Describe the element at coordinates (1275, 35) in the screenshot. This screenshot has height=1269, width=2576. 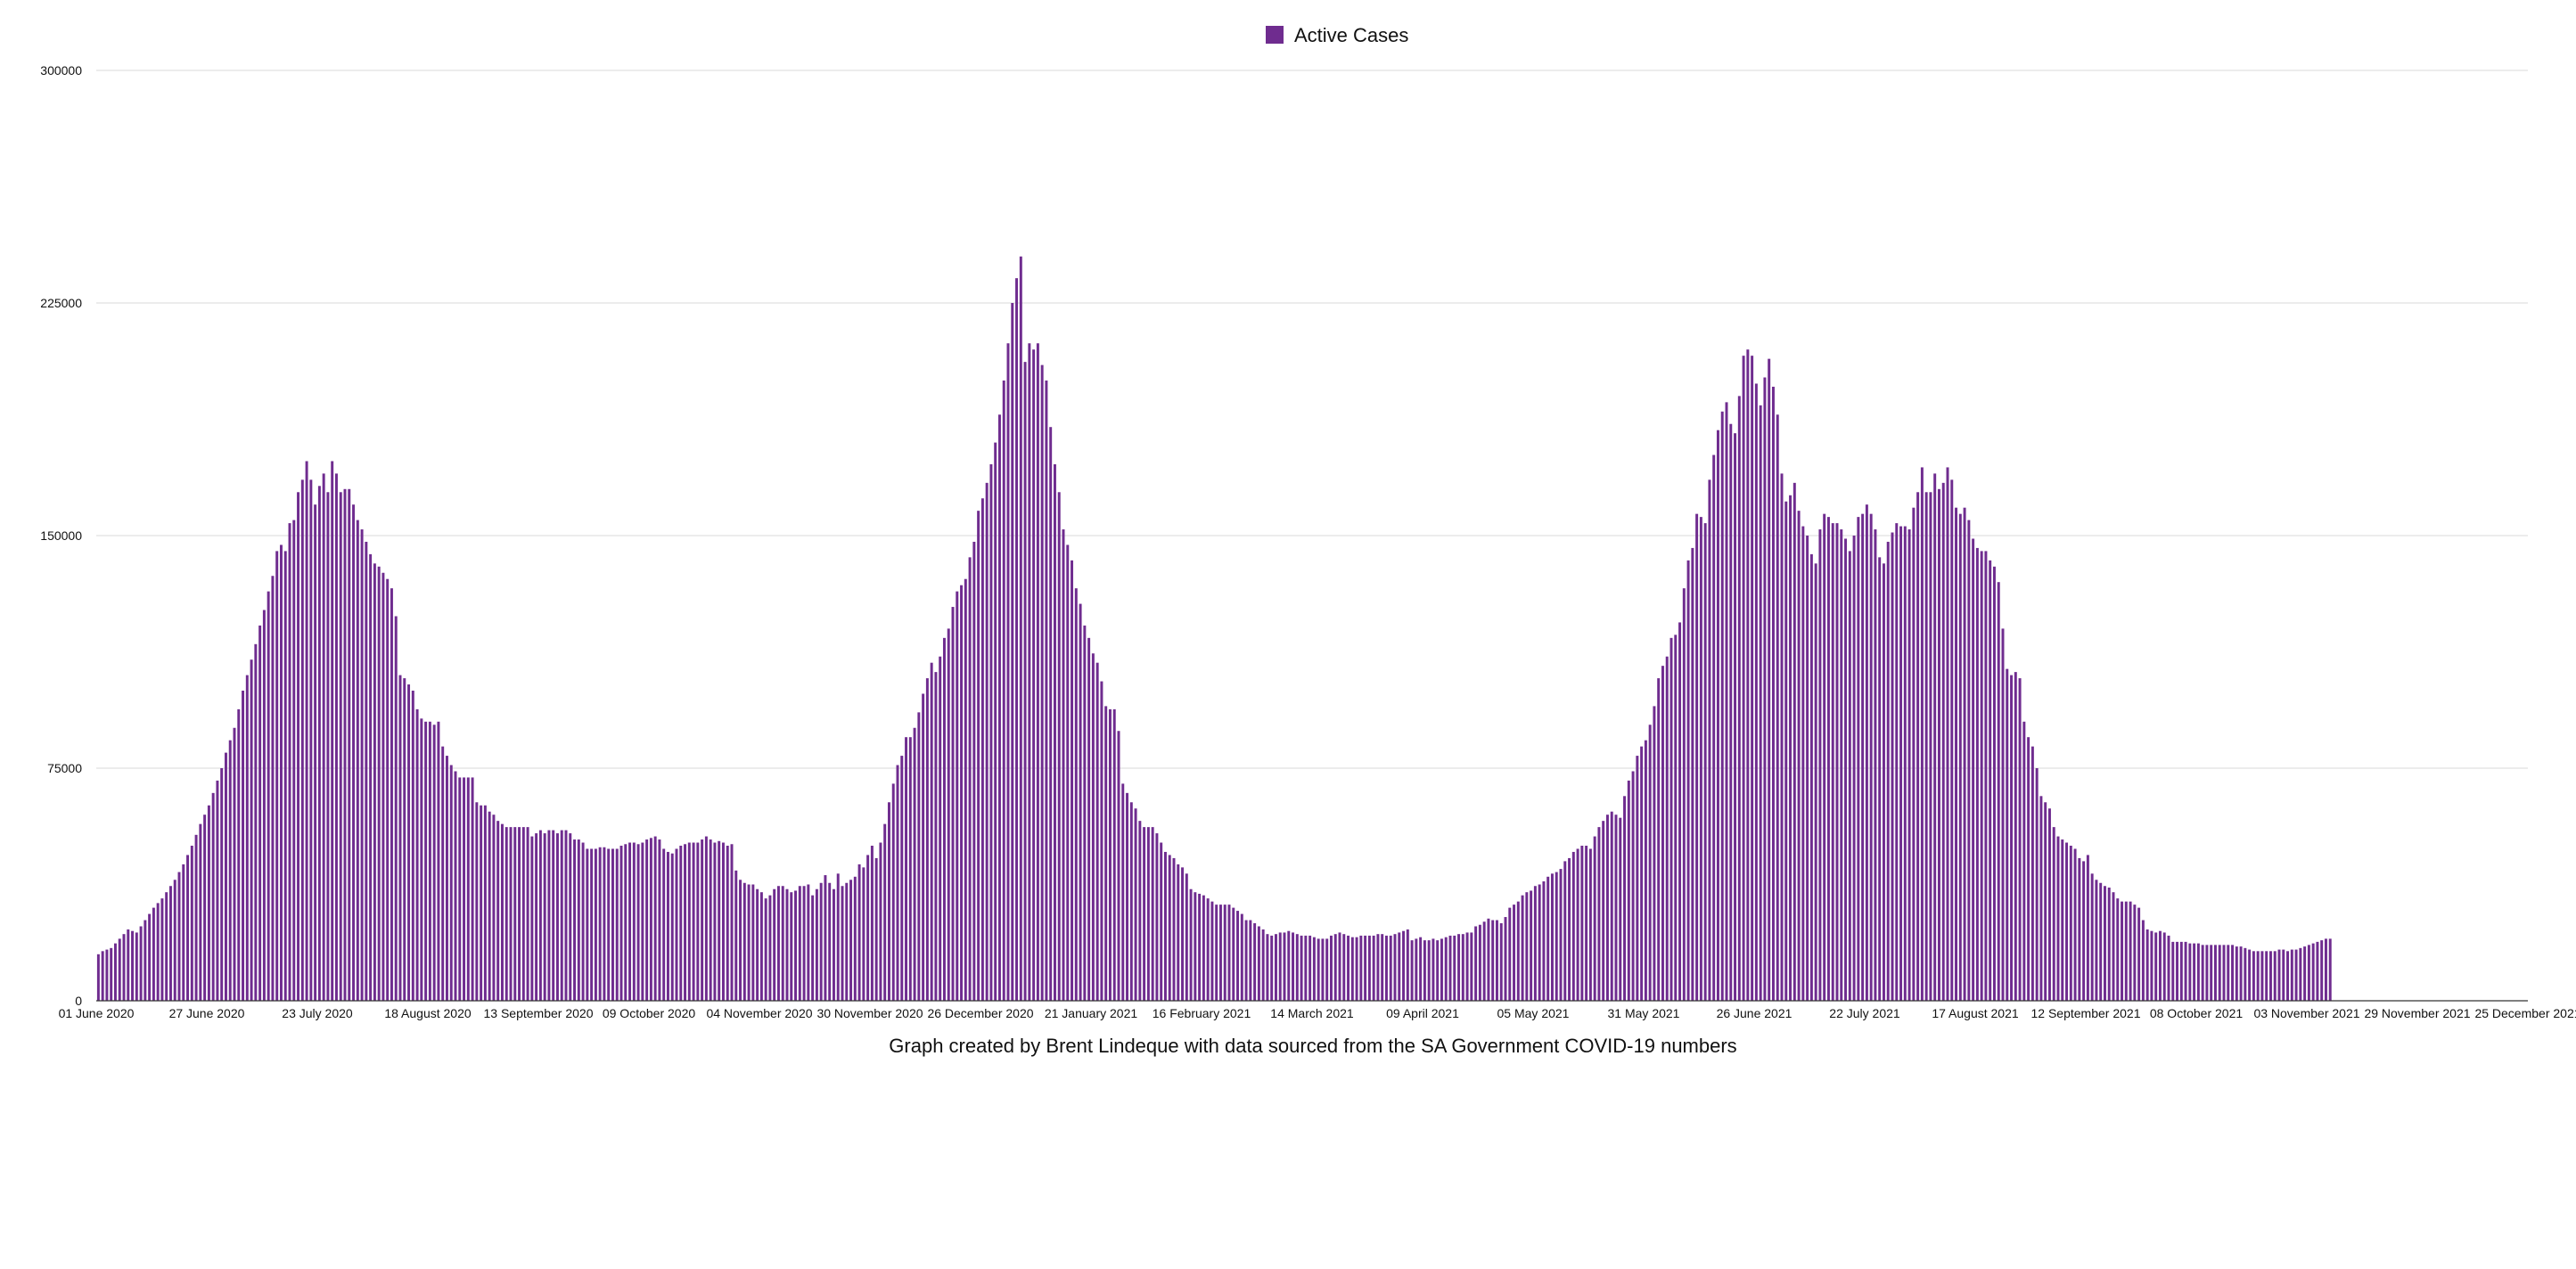
I see `legend-swatch` at that location.